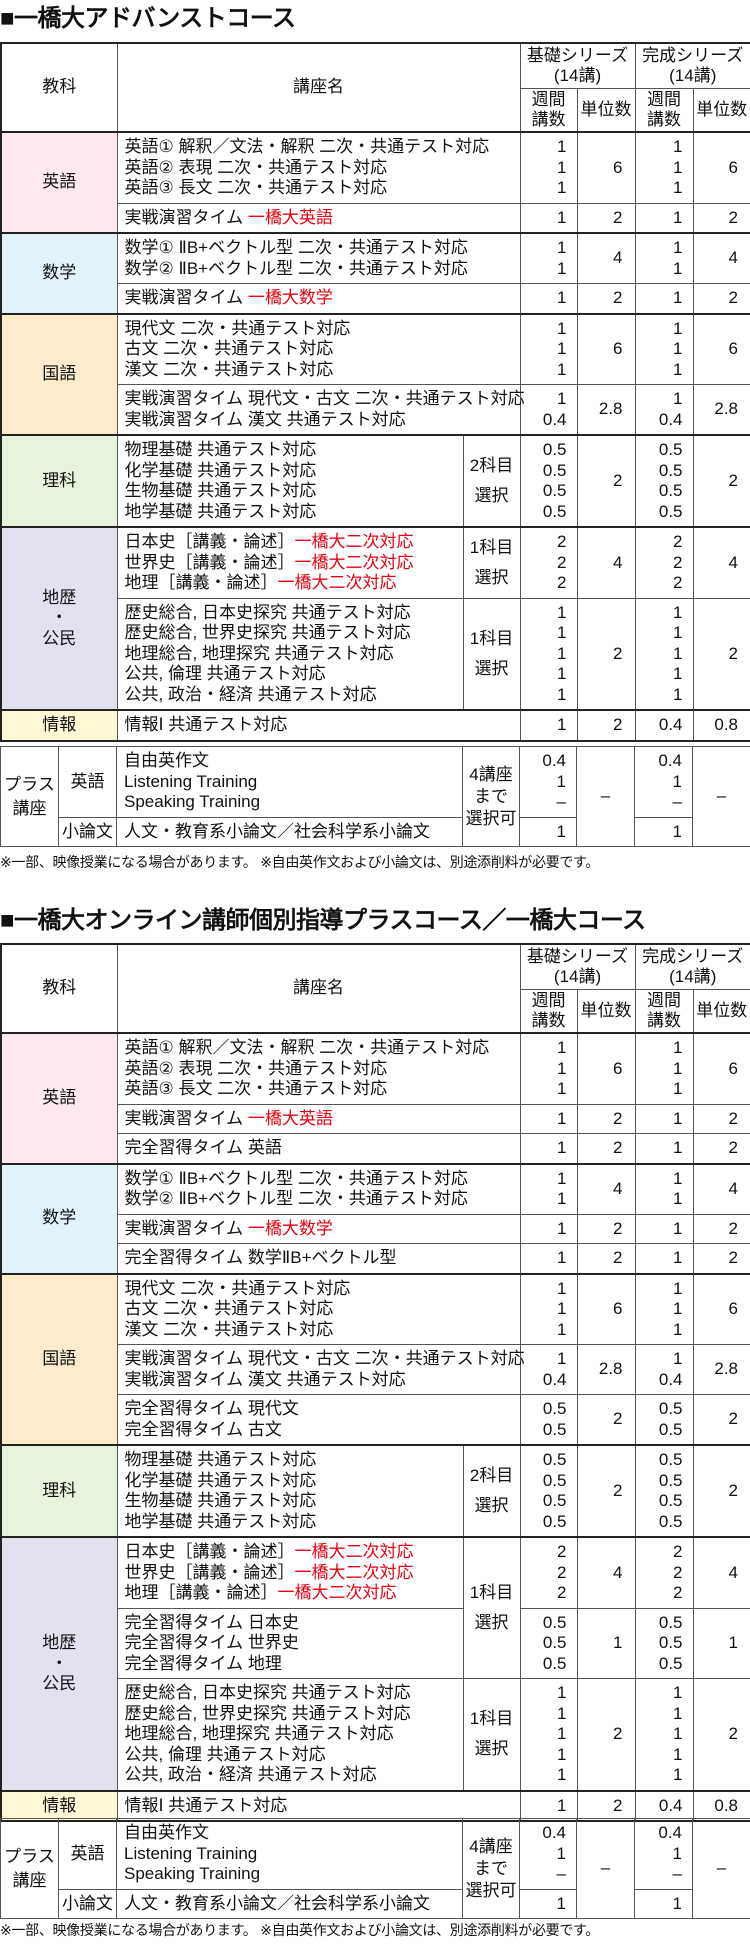 This screenshot has width=750, height=1956. I want to click on highlight-text: 一橋大英語, so click(290, 217).